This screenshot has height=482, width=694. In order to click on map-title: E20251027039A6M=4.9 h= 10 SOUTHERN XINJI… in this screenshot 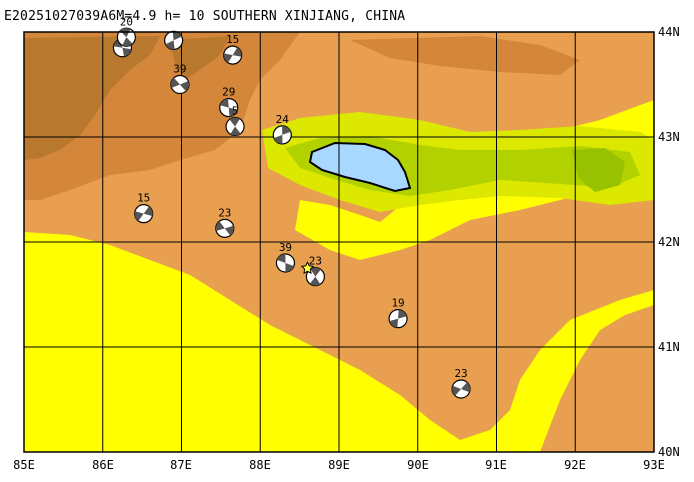, I will do `click(205, 16)`.